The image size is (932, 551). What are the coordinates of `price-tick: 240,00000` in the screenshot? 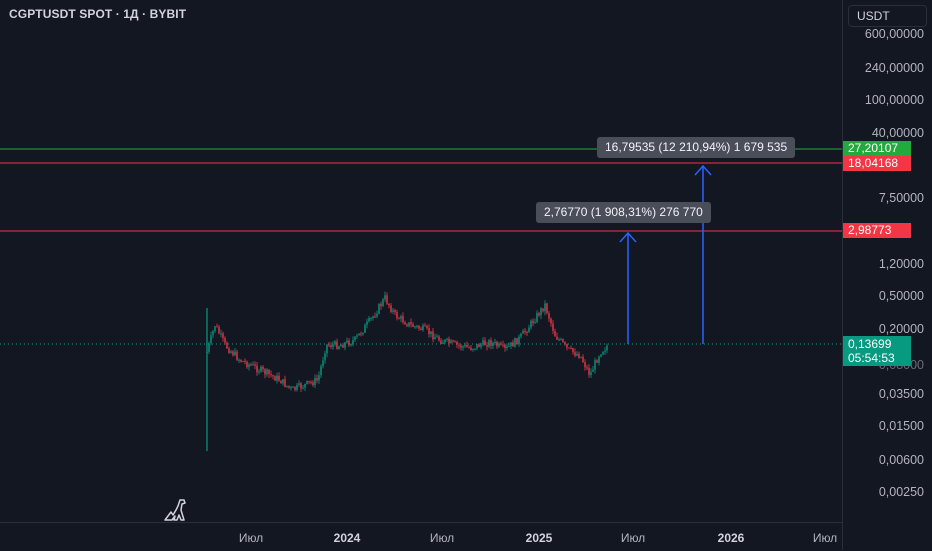 It's located at (894, 68).